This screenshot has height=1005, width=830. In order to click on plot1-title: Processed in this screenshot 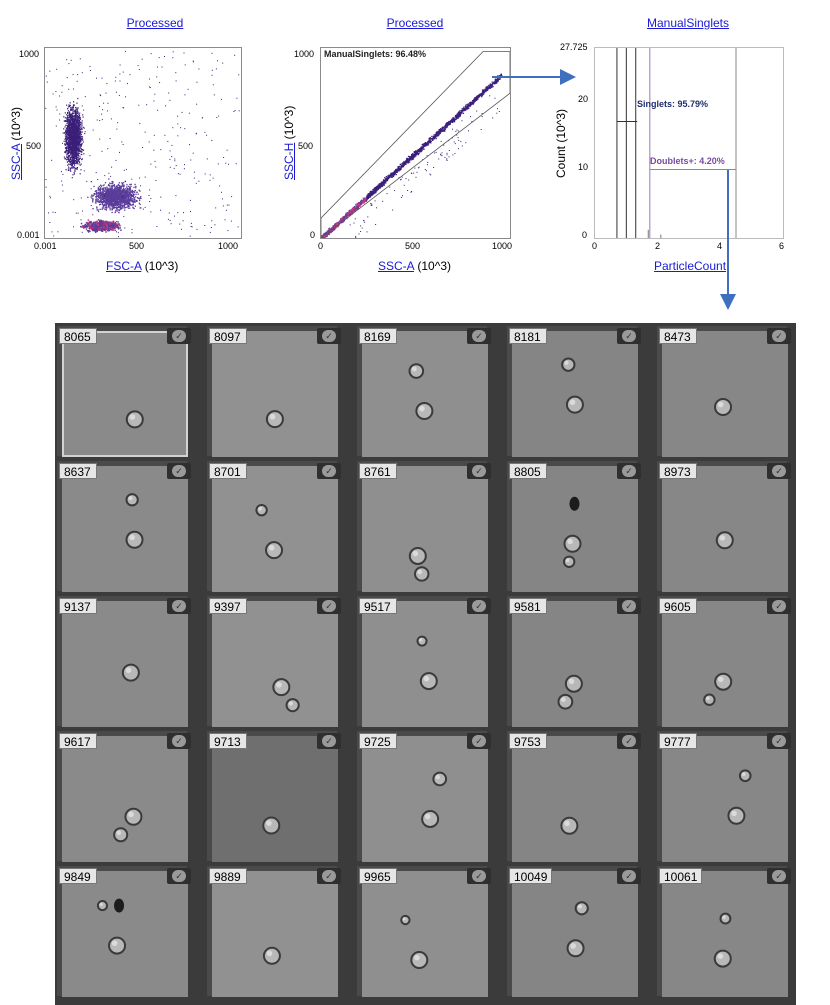, I will do `click(155, 23)`.